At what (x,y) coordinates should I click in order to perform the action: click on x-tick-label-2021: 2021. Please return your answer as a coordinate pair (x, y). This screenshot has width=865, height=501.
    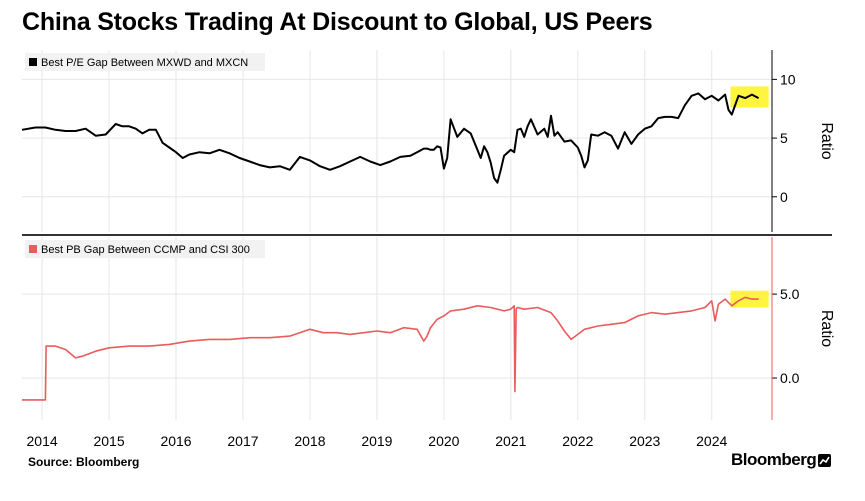
    Looking at the image, I should click on (510, 441).